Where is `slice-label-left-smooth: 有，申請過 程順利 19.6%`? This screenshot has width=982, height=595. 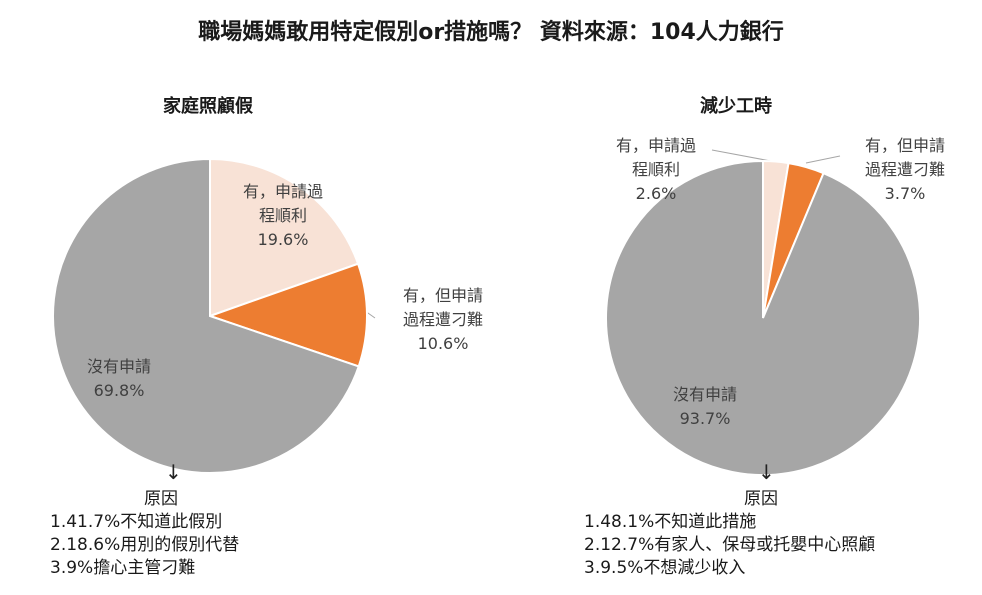 slice-label-left-smooth: 有，申請過 程順利 19.6% is located at coordinates (283, 216).